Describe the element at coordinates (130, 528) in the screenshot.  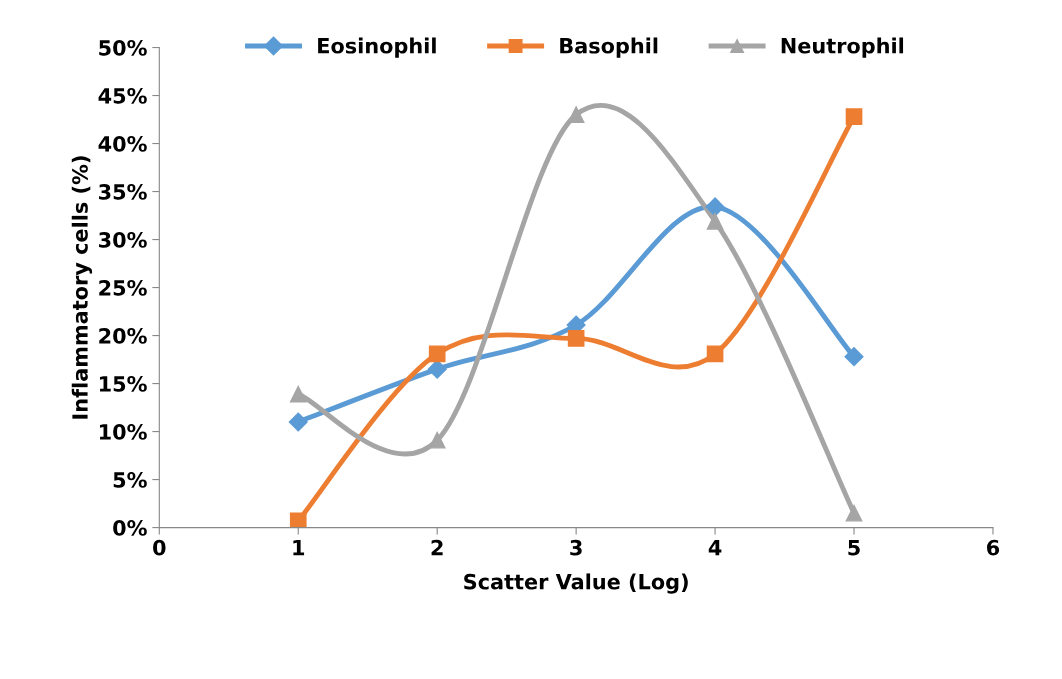
I see `y-tick-label: 0%` at that location.